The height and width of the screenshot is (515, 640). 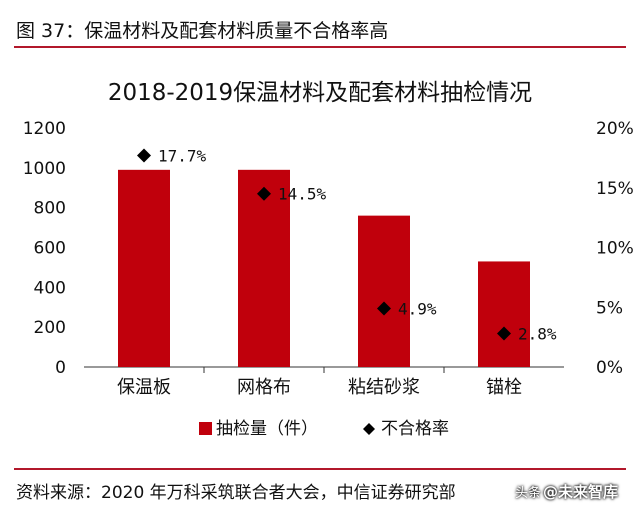 I want to click on header-rule, so click(x=320, y=47).